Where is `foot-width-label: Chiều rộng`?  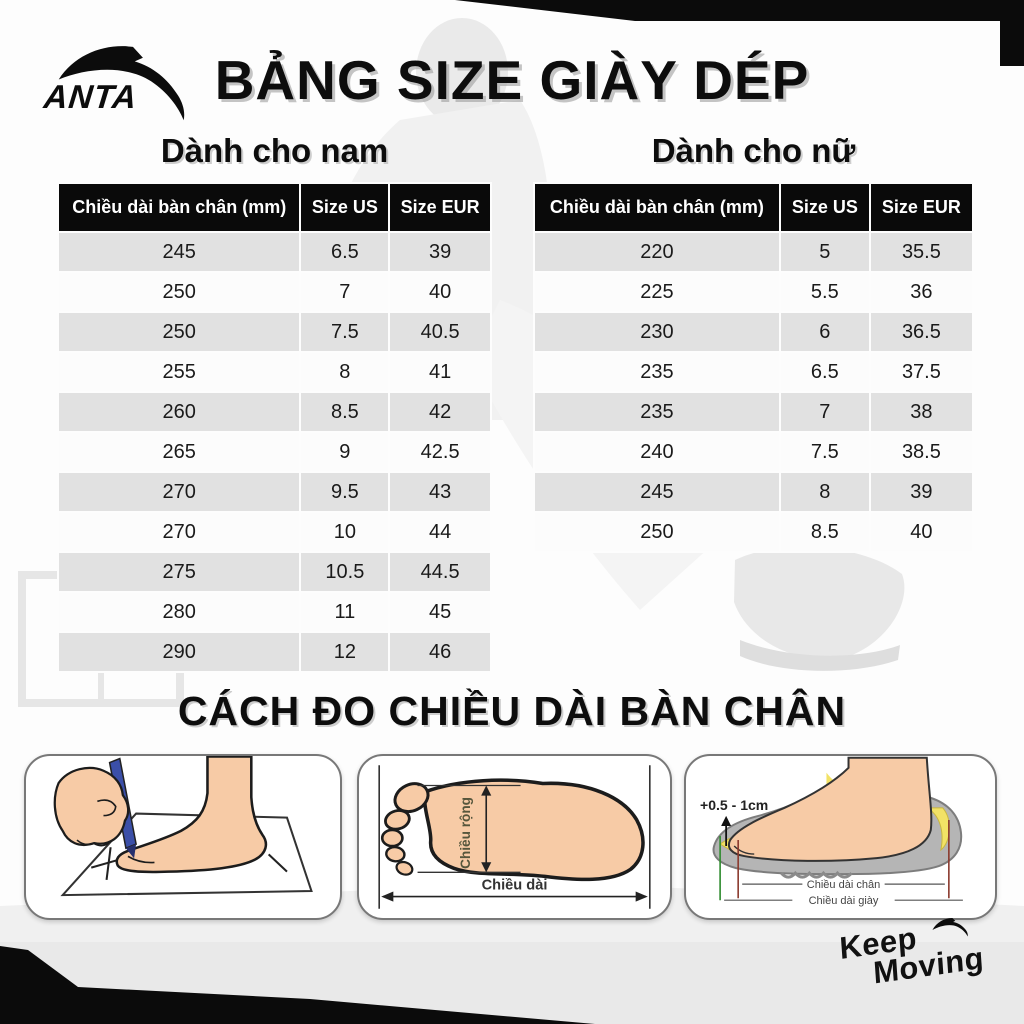
foot-width-label: Chiều rộng is located at coordinates (465, 833).